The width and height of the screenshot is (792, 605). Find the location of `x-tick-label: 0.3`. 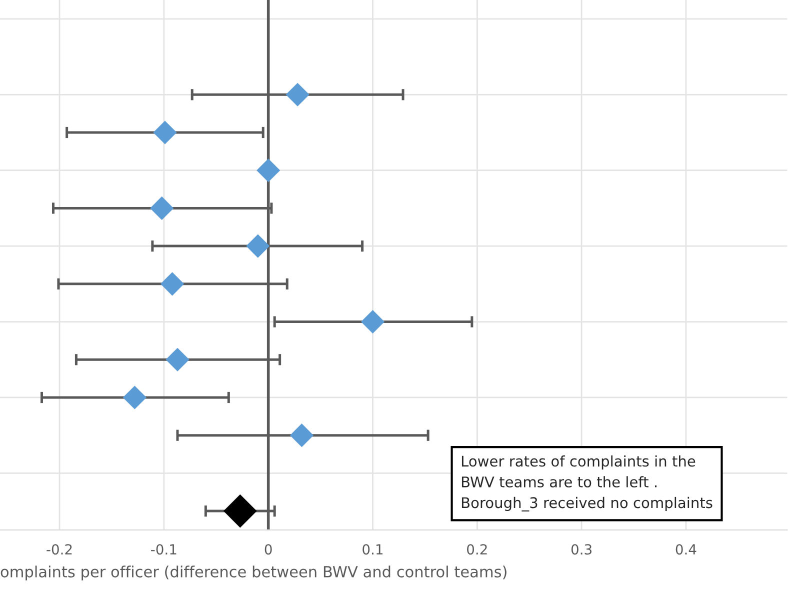

x-tick-label: 0.3 is located at coordinates (581, 549).